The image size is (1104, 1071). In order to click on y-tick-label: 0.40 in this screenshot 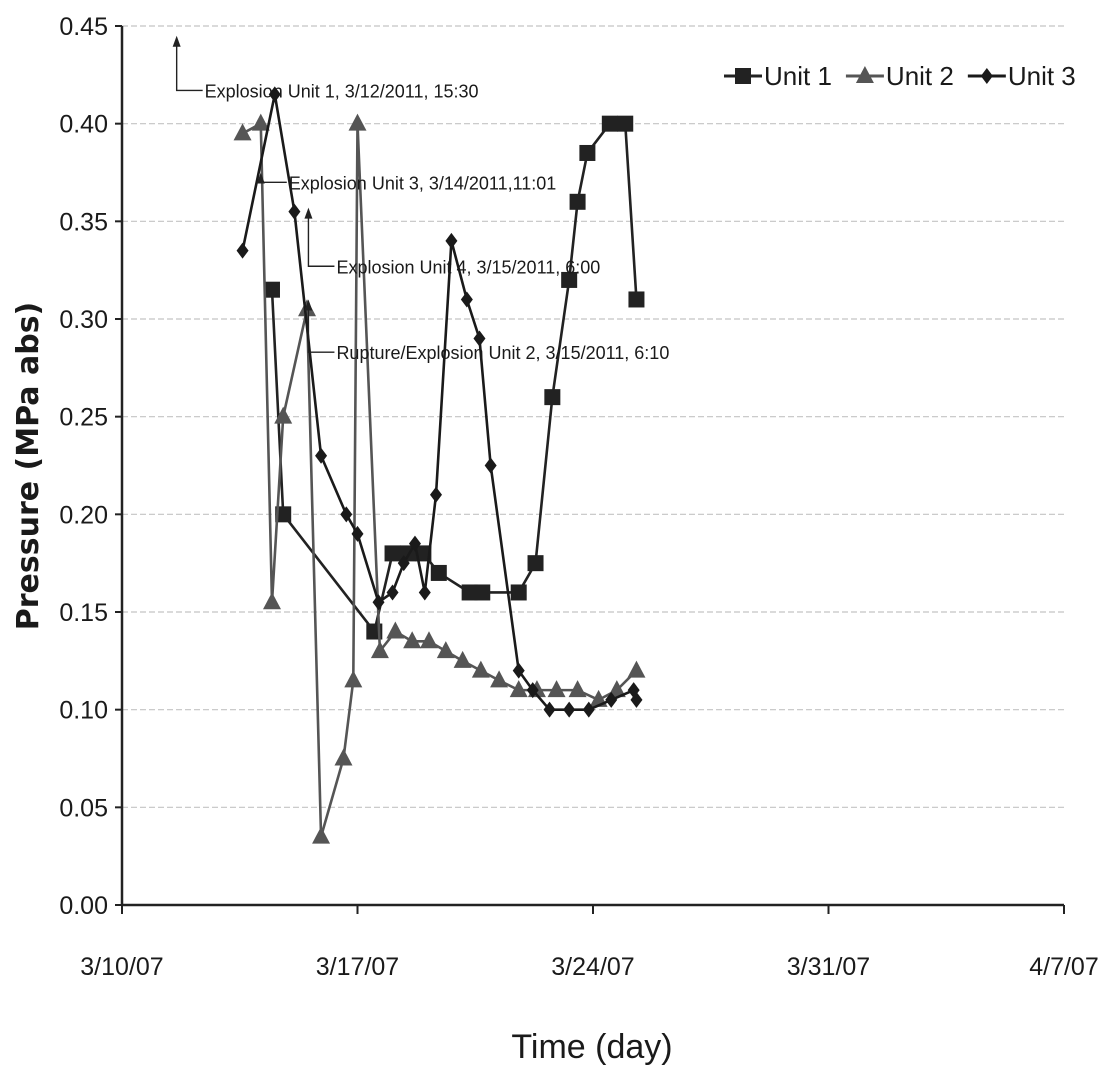, I will do `click(83, 125)`.